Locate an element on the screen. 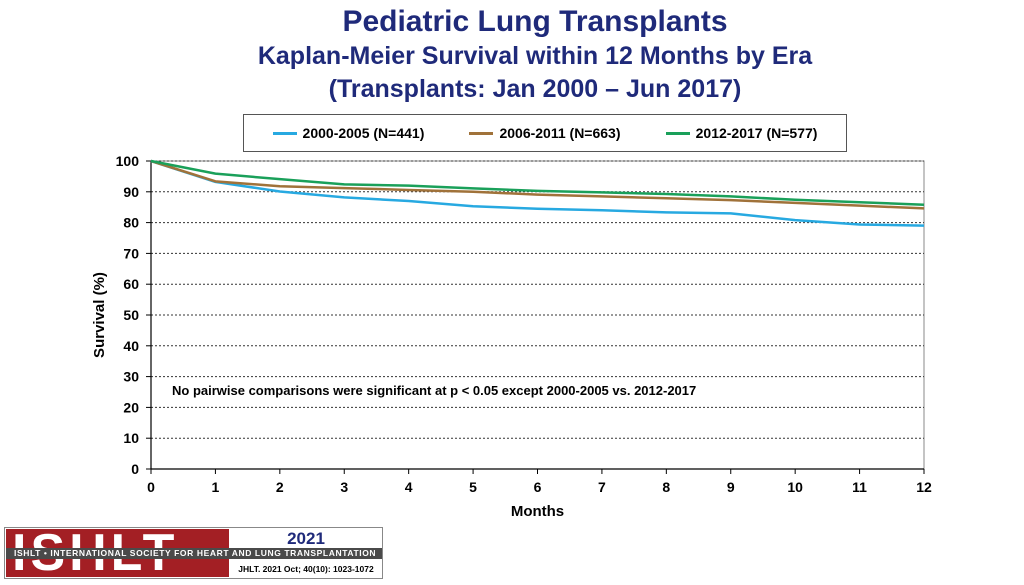 The height and width of the screenshot is (585, 1024). legend-item-2000-2005: 2000-2005 (N=441) is located at coordinates (348, 133).